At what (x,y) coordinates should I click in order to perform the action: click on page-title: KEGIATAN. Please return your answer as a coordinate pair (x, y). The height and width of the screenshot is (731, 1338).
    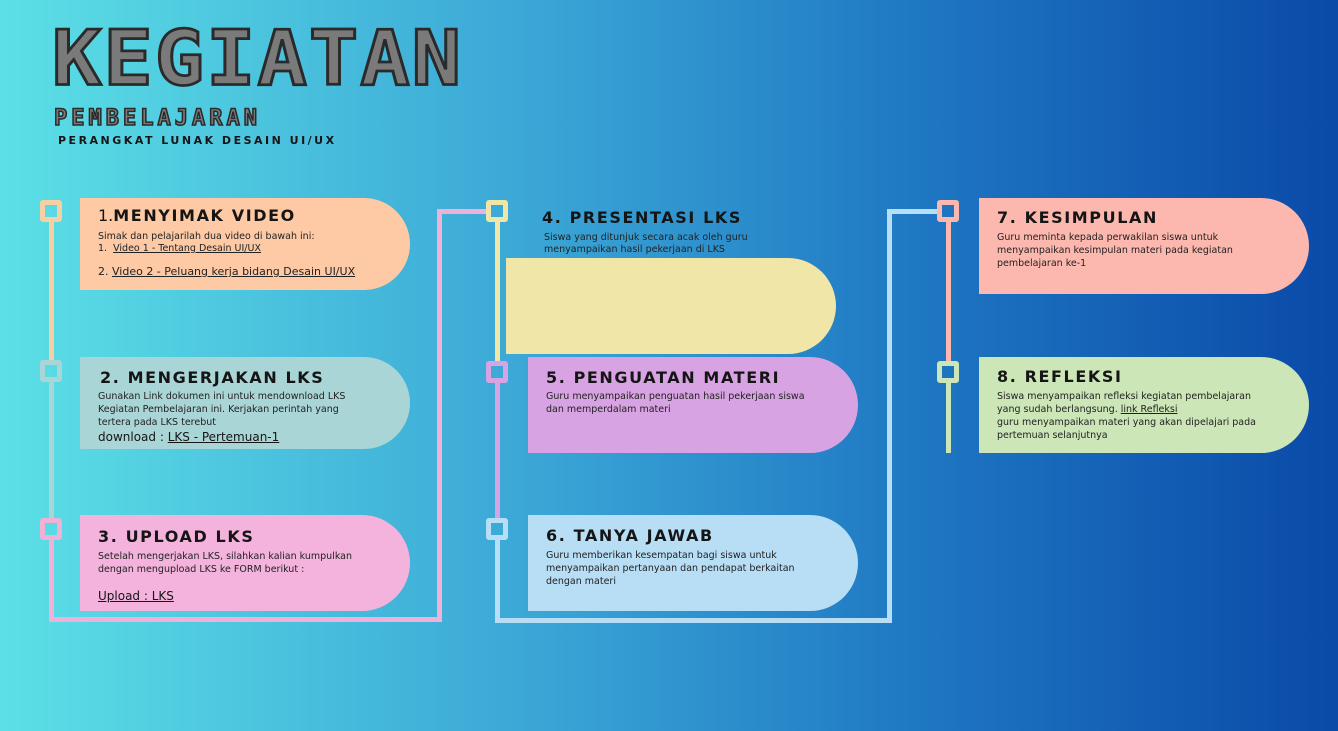
    Looking at the image, I should click on (257, 59).